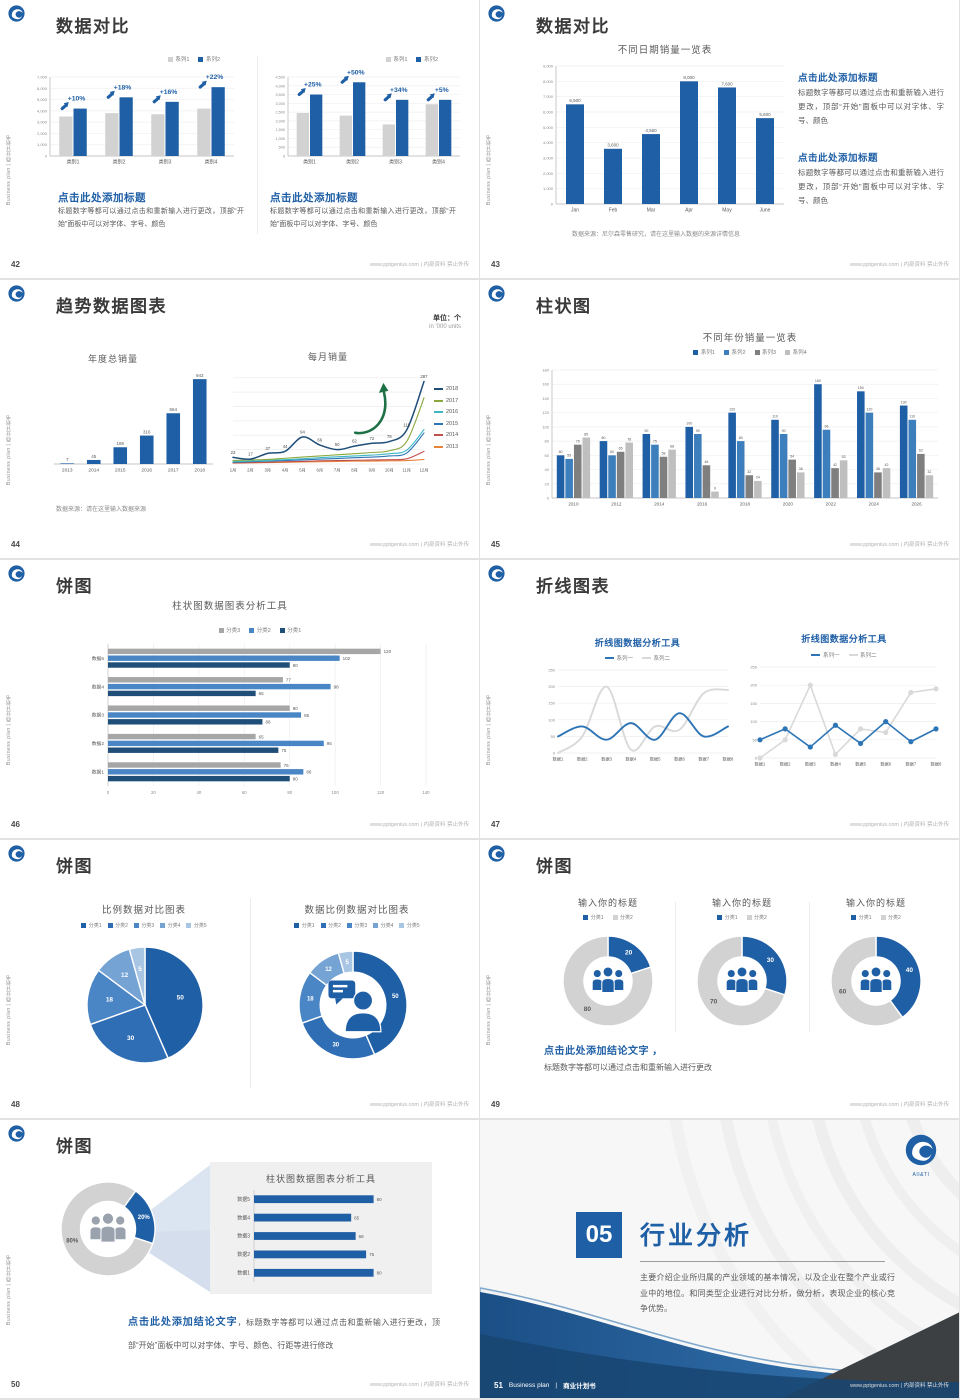 The width and height of the screenshot is (960, 1400). What do you see at coordinates (575, 211) in the screenshot?
I see `svg-text: Jan` at bounding box center [575, 211].